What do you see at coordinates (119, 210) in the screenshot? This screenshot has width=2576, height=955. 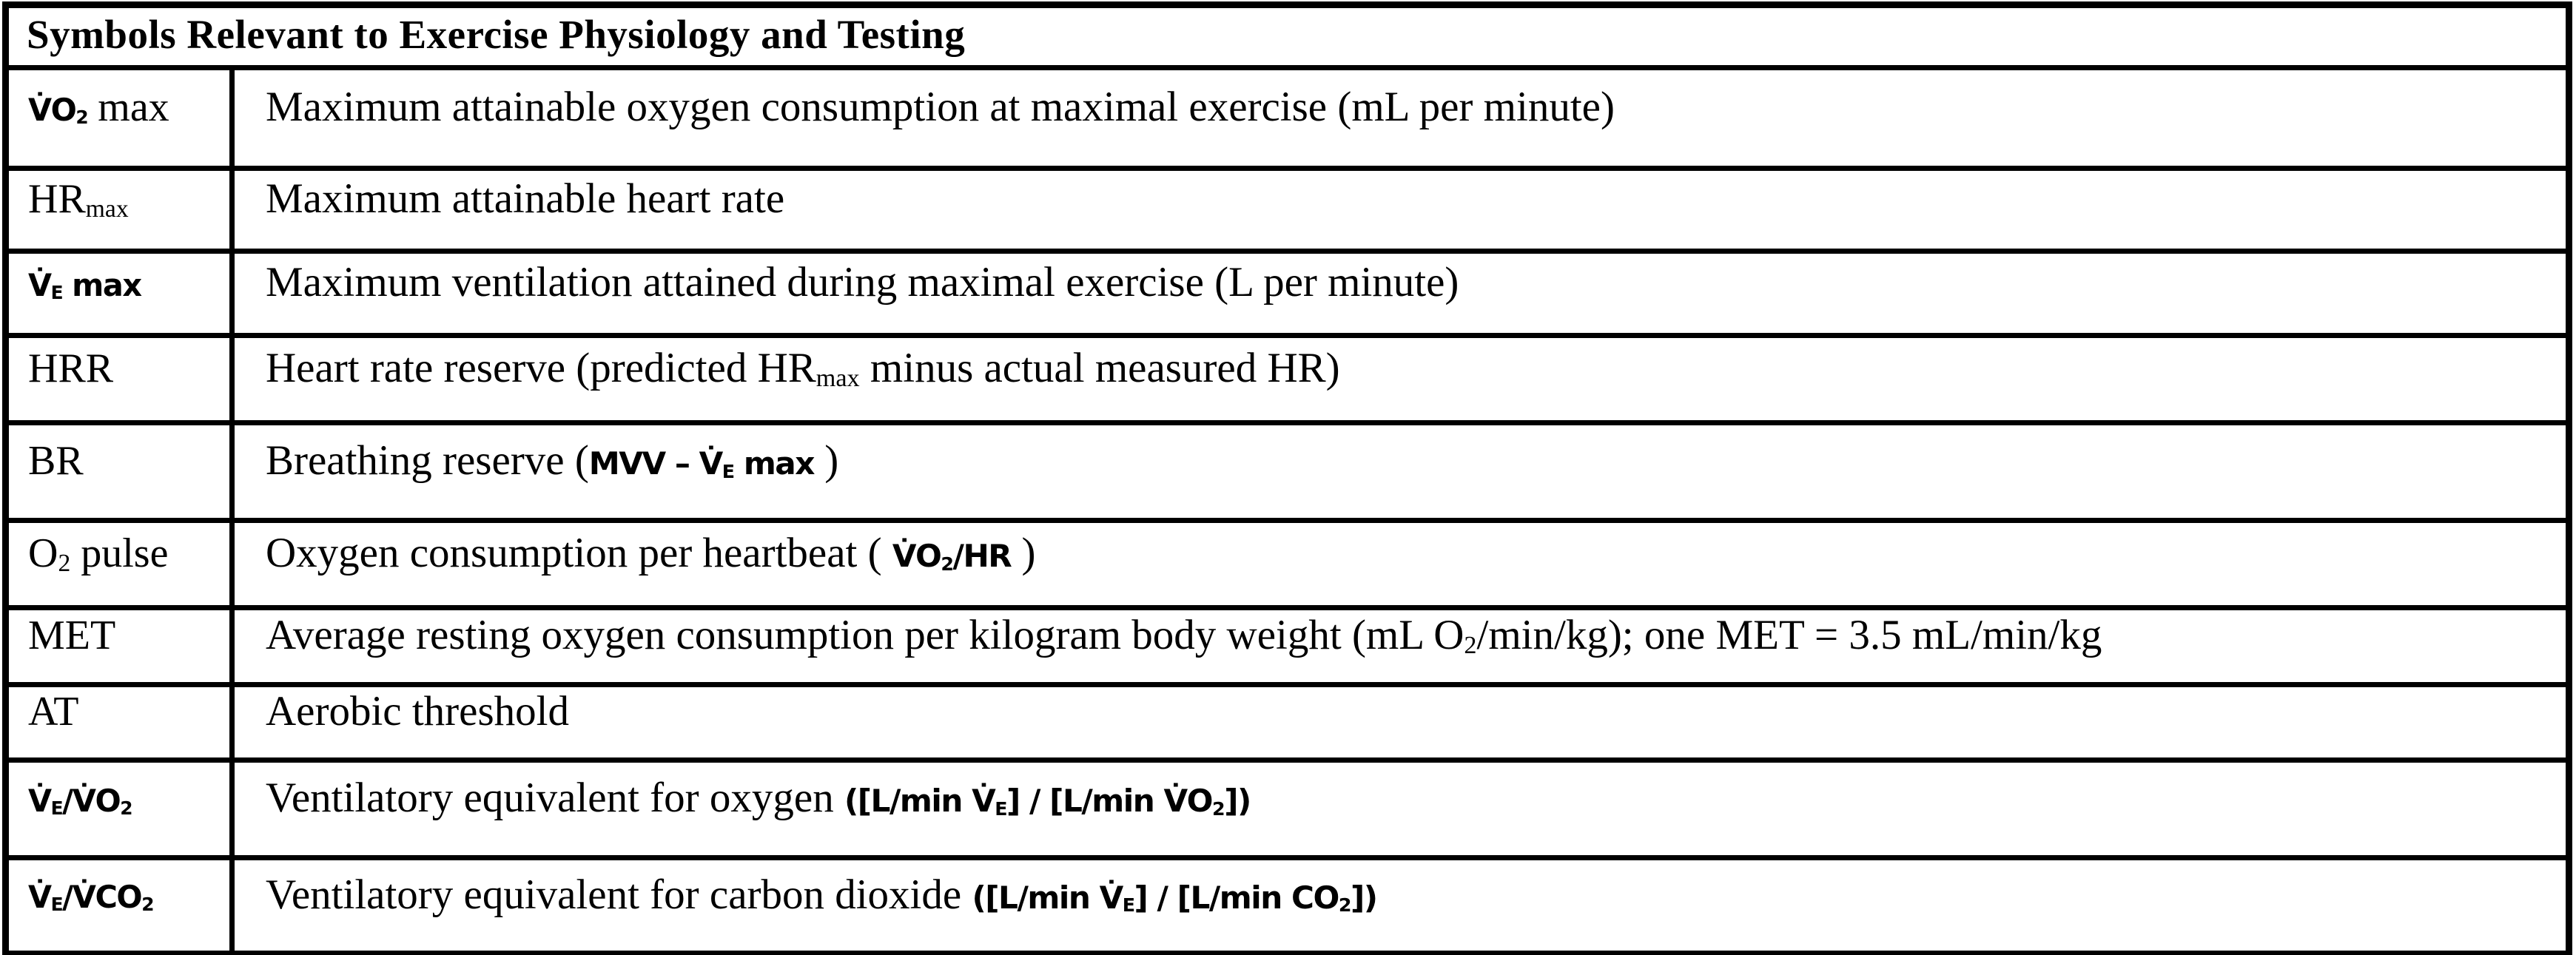 I see `symbol-cell: HRmax` at bounding box center [119, 210].